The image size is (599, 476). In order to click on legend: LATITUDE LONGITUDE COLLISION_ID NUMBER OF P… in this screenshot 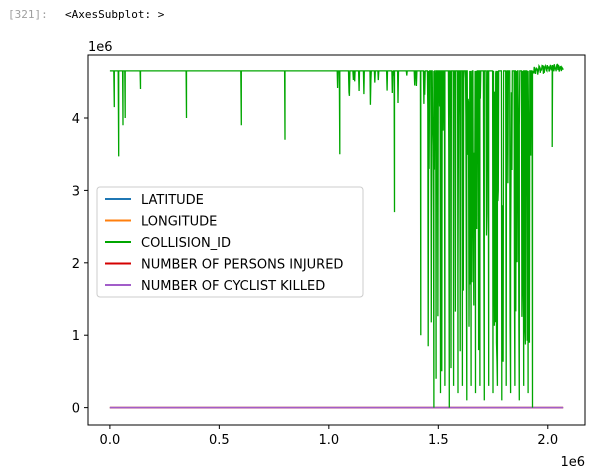, I will do `click(230, 242)`.